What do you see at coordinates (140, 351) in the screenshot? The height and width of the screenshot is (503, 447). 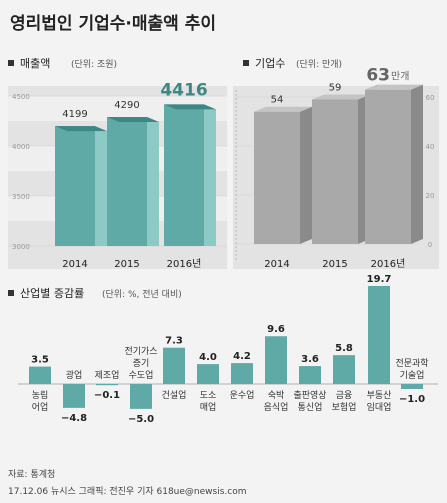 I see `category-label: 전기가스` at bounding box center [140, 351].